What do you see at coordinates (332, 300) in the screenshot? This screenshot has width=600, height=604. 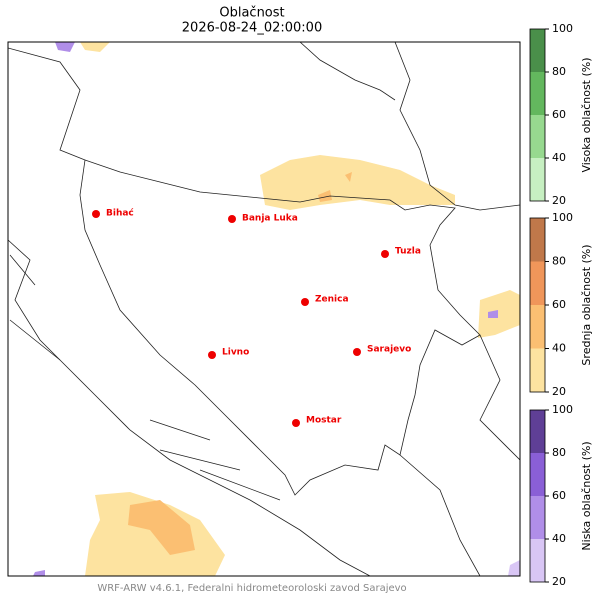 I see `city-label: Zenica` at bounding box center [332, 300].